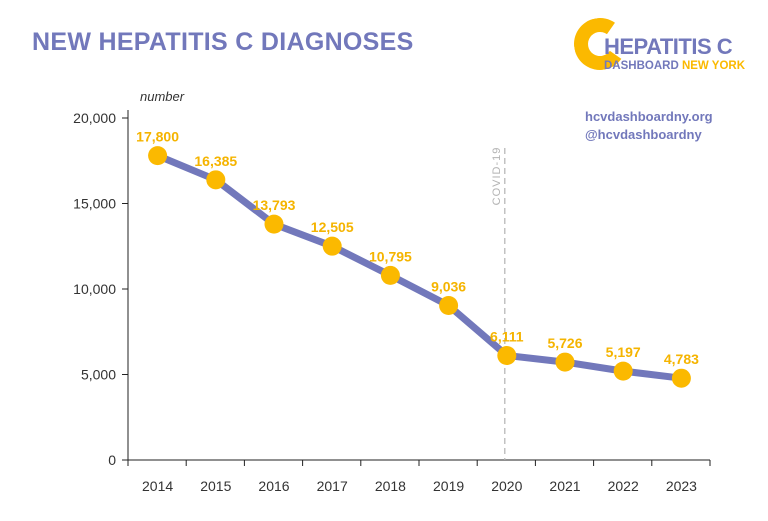  I want to click on contact-links: hcvdashboardny.org @hcvdashboardny, so click(649, 126).